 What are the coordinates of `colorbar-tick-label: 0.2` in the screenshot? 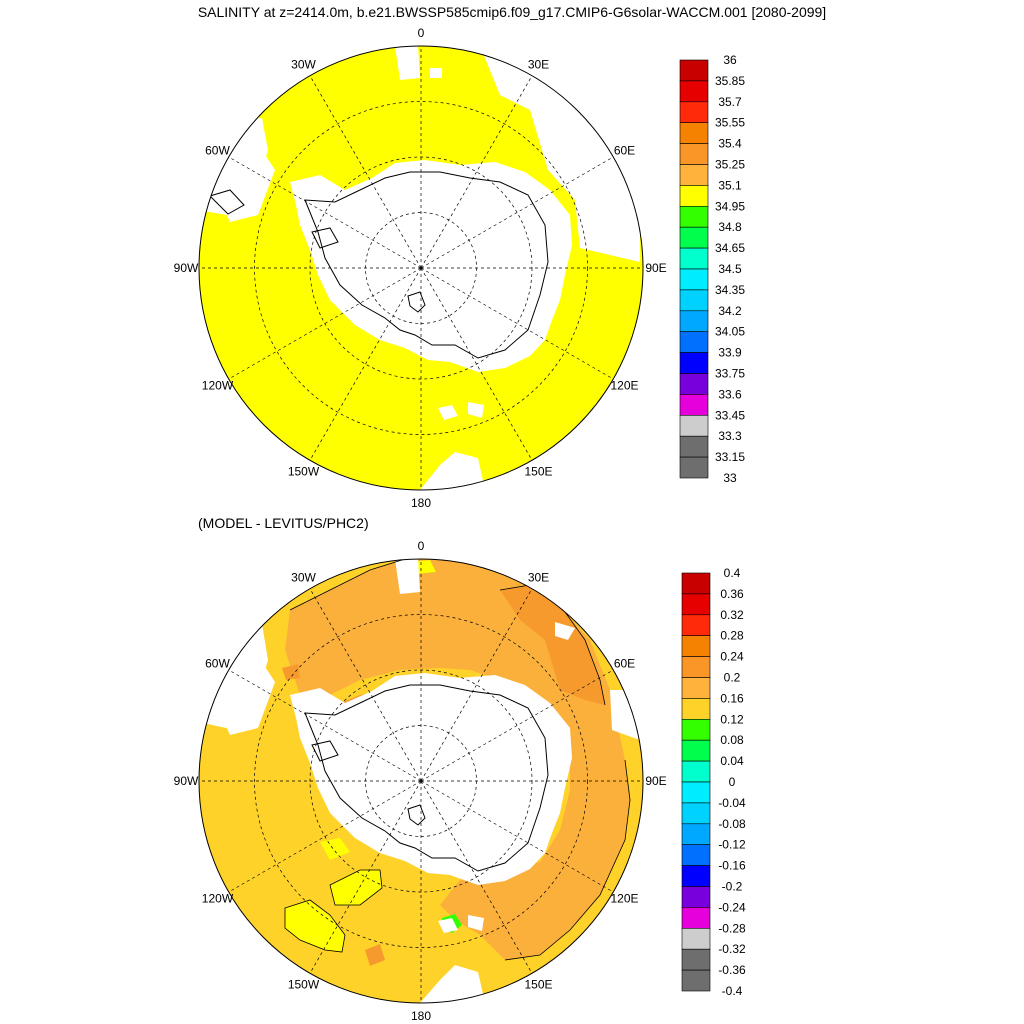 It's located at (732, 678).